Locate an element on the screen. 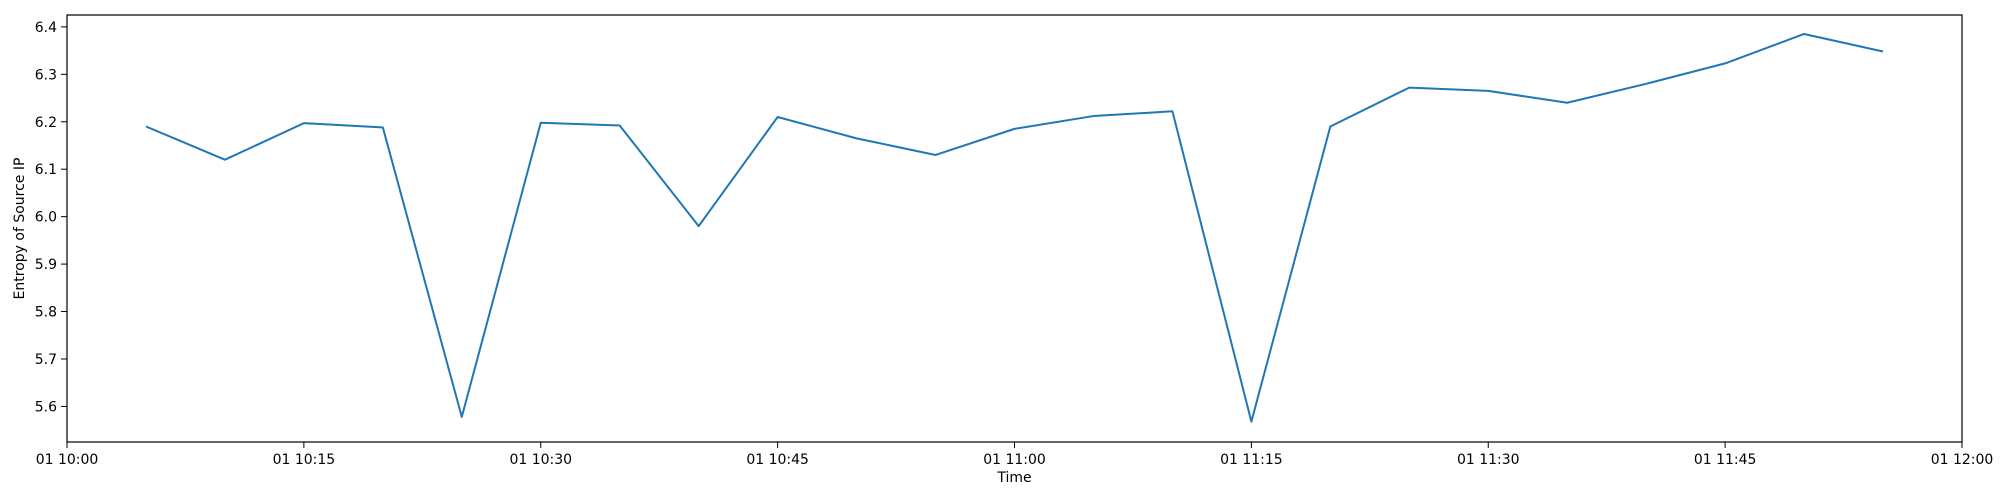 The width and height of the screenshot is (2000, 500). y-tick-label: 6.2 is located at coordinates (46, 123).